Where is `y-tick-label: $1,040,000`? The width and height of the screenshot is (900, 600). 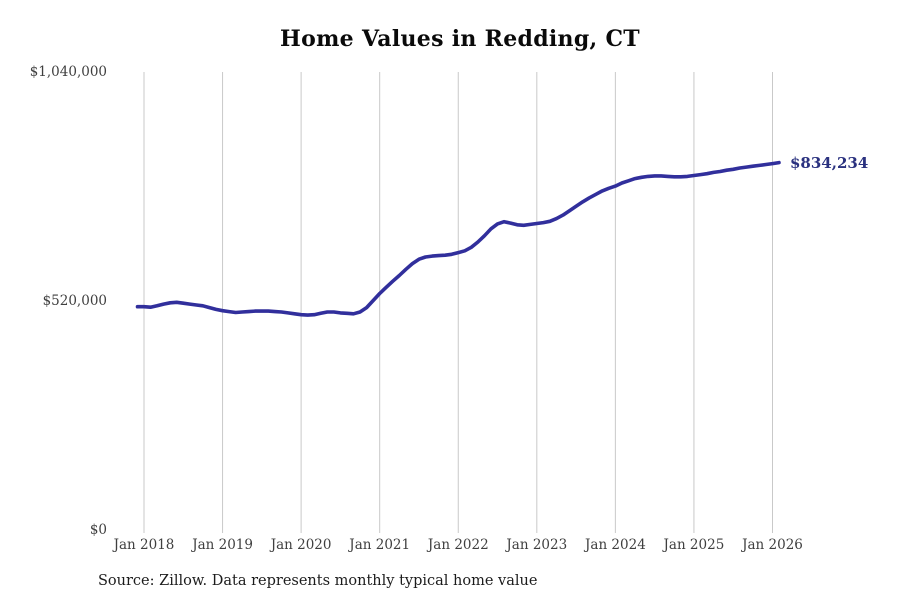
y-tick-label: $1,040,000 is located at coordinates (68, 72).